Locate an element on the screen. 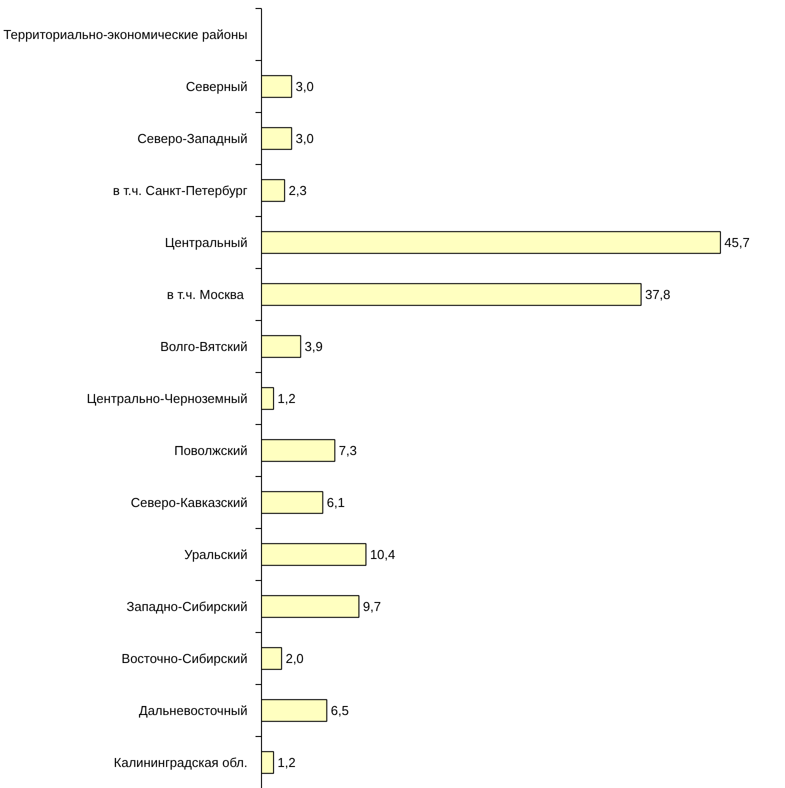  y-tick-label: Уральский is located at coordinates (216, 554).